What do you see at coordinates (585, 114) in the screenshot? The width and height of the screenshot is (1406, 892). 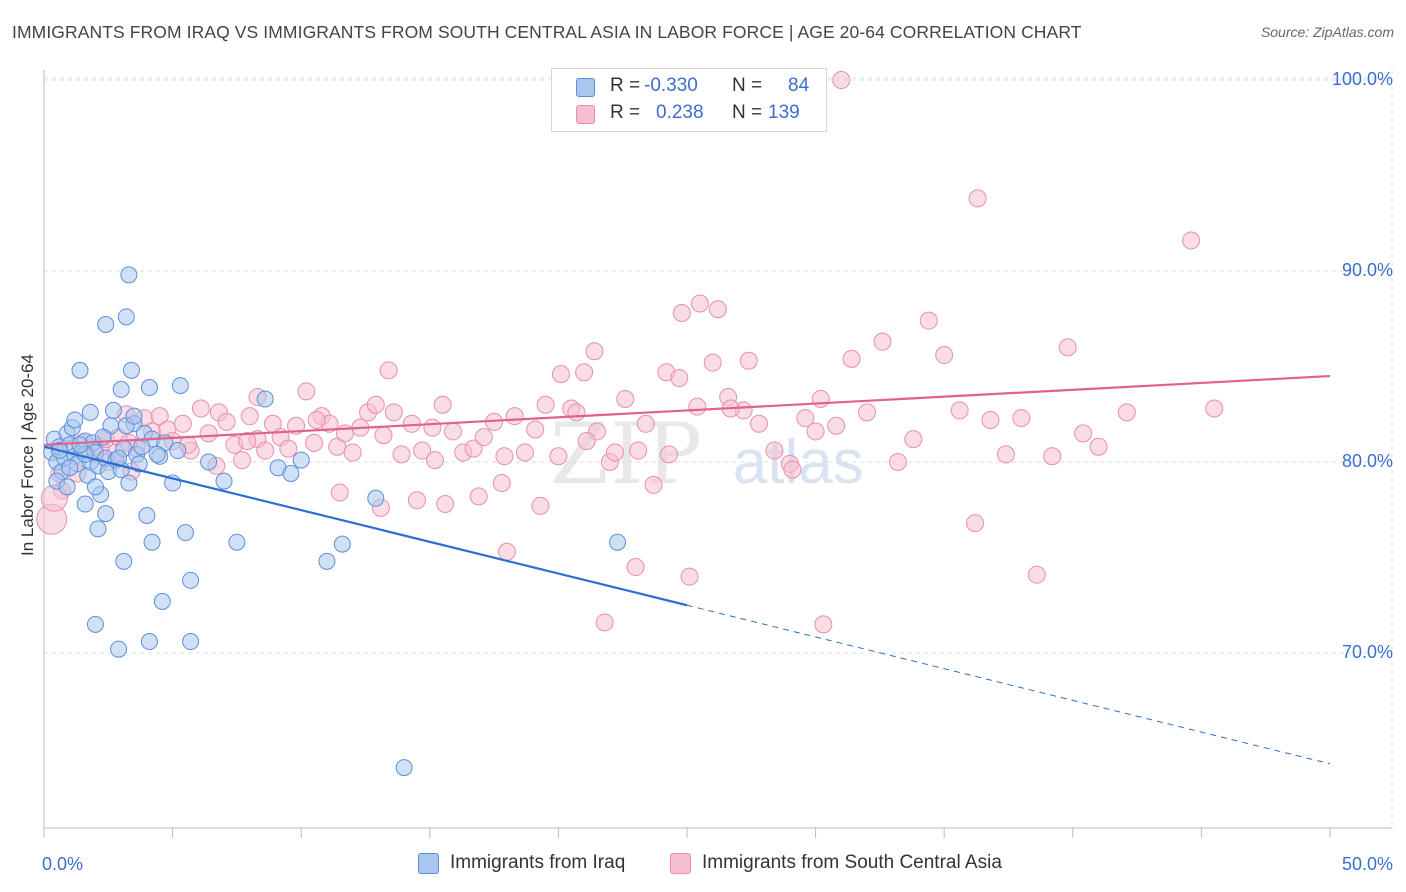 I see `legend-swatch-south-central-asia` at bounding box center [585, 114].